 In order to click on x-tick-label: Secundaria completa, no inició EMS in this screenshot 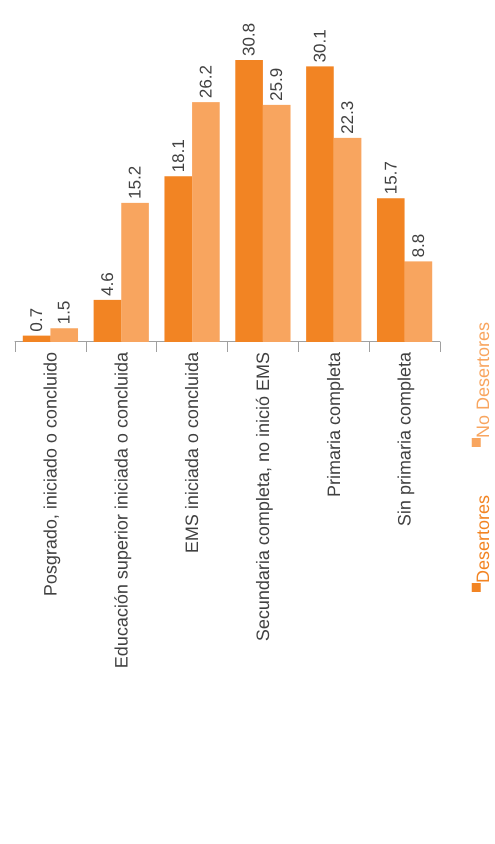, I will do `click(262, 497)`.